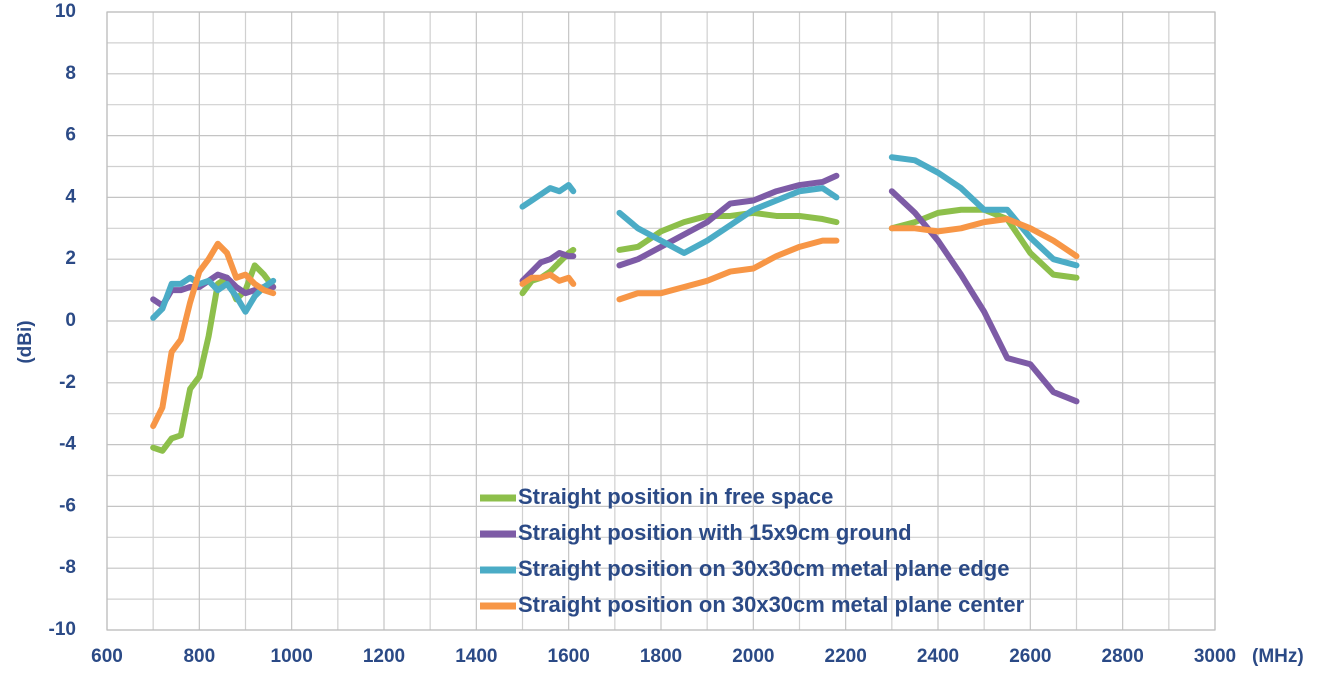  Describe the element at coordinates (715, 532) in the screenshot. I see `legend-label: Straight position with 15x9cm ground` at that location.